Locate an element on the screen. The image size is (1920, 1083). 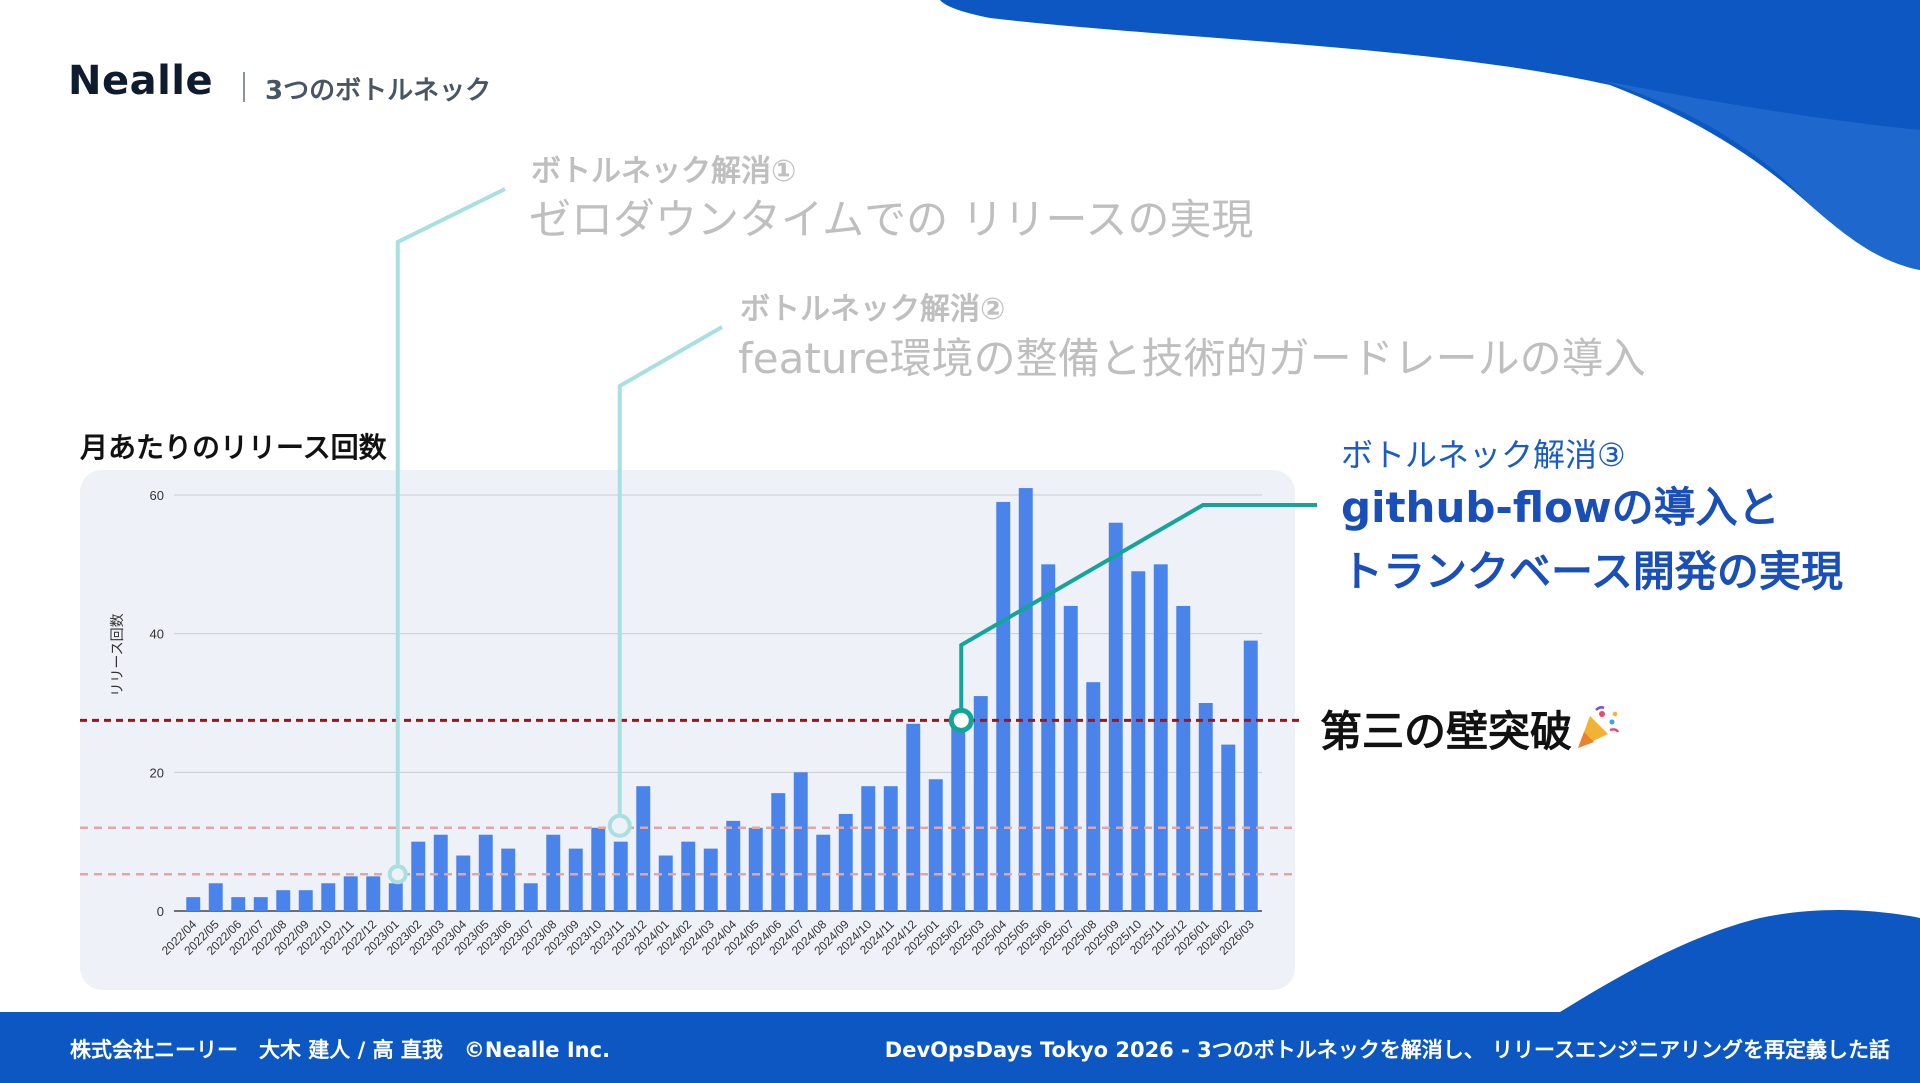
party-popper-icon is located at coordinates (1596, 728).